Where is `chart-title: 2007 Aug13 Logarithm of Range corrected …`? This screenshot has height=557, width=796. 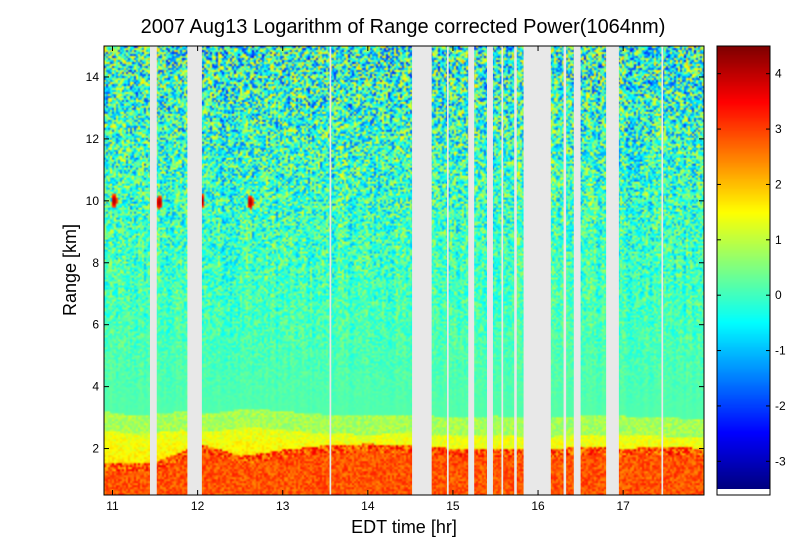
chart-title: 2007 Aug13 Logarithm of Range corrected … is located at coordinates (403, 27).